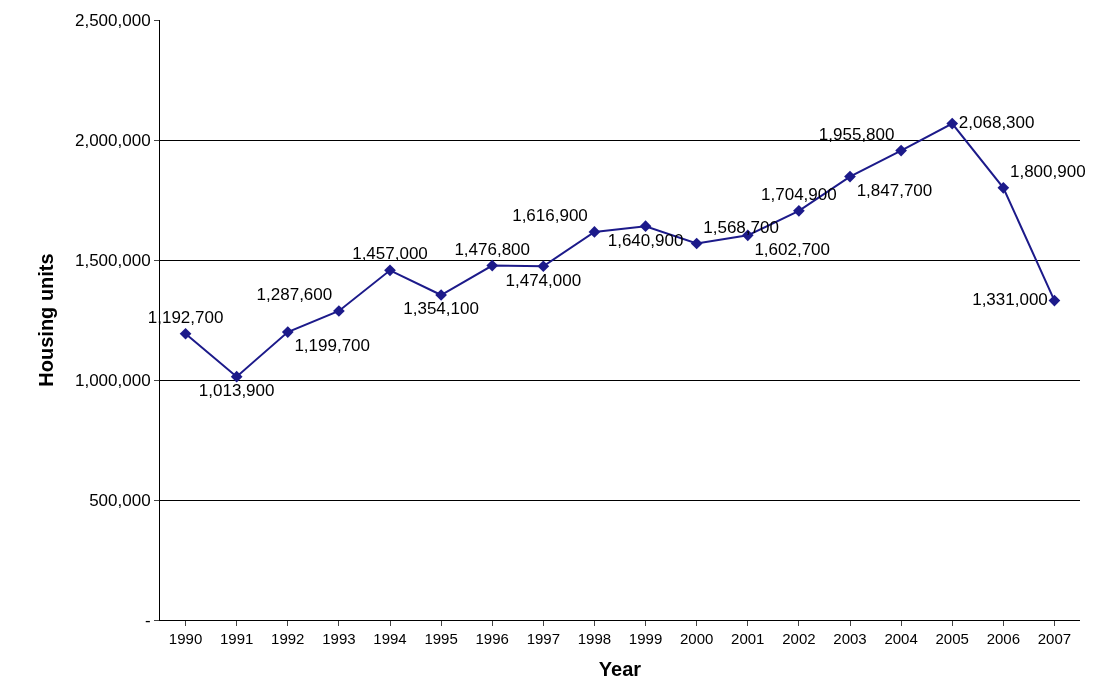  What do you see at coordinates (1010, 299) in the screenshot?
I see `text: 1,331,000` at bounding box center [1010, 299].